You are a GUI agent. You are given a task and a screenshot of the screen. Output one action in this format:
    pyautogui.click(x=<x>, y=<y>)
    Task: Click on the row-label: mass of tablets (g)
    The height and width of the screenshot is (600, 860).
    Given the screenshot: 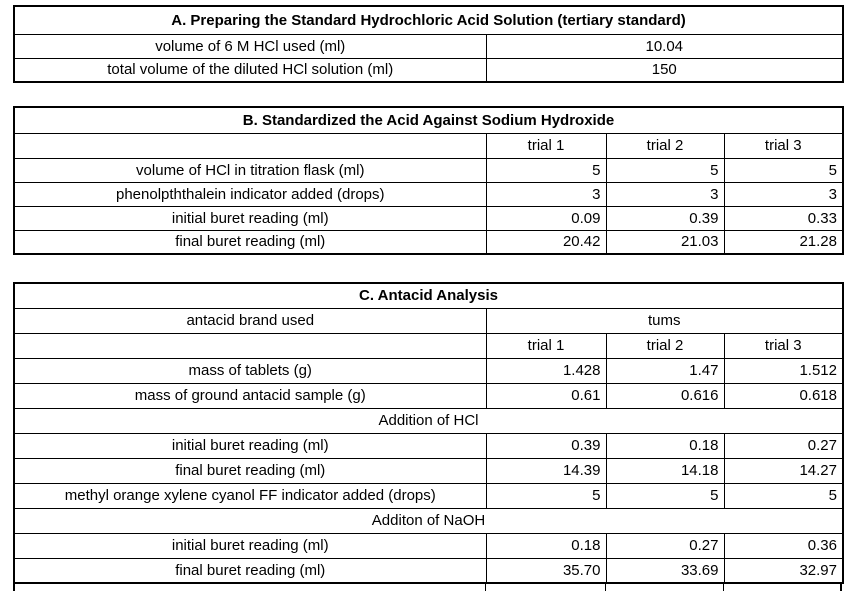 What is the action you would take?
    pyautogui.click(x=250, y=370)
    